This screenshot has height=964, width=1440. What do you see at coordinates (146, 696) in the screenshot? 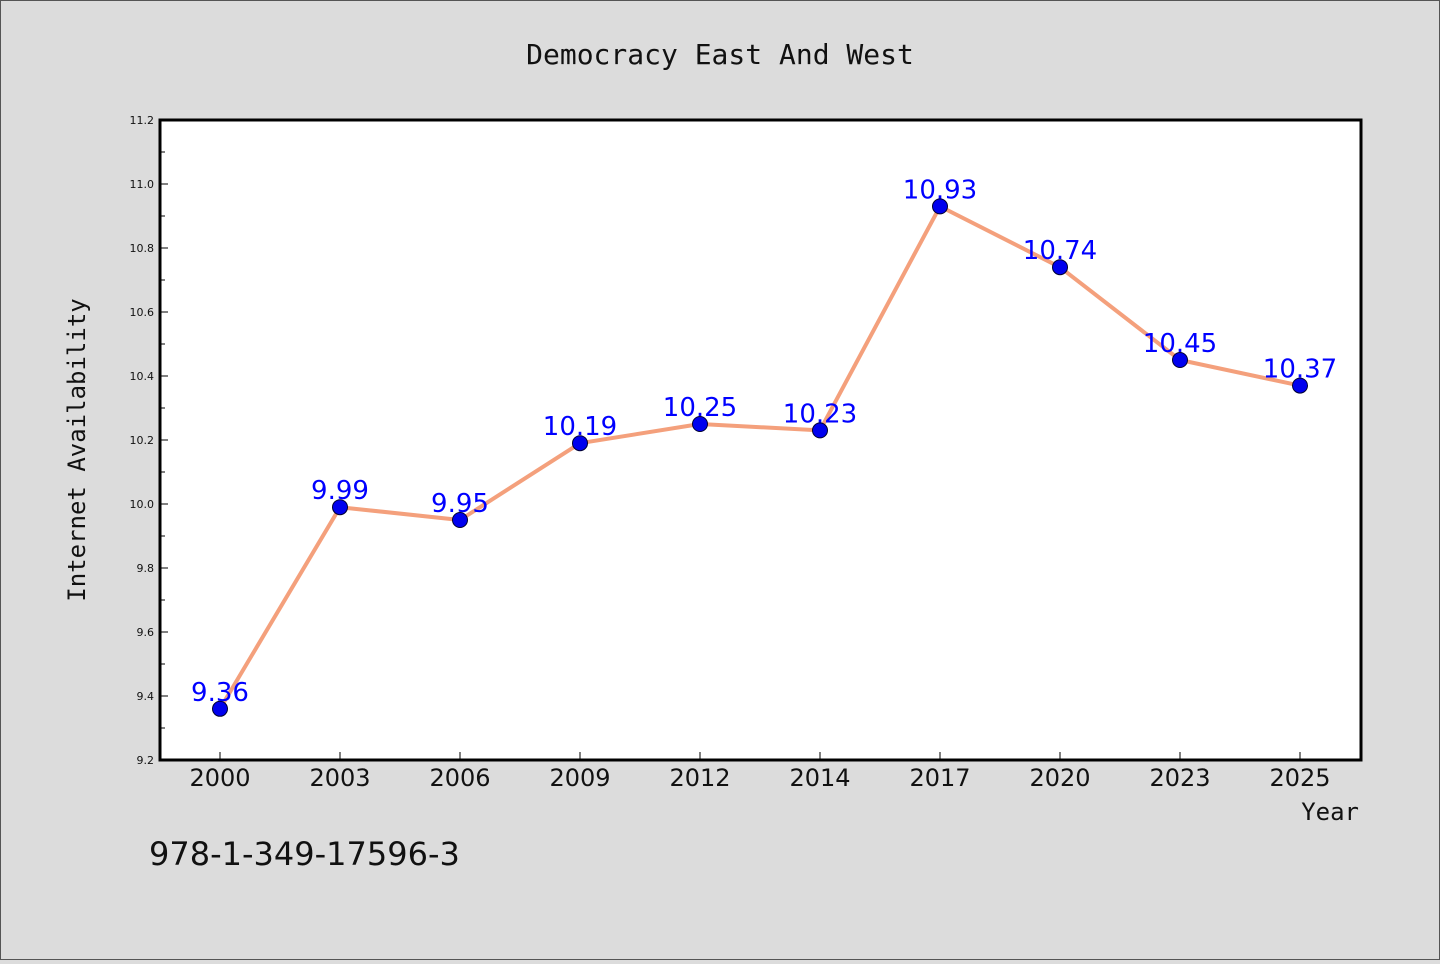
I see `y-tick-label: 9.4` at bounding box center [146, 696].